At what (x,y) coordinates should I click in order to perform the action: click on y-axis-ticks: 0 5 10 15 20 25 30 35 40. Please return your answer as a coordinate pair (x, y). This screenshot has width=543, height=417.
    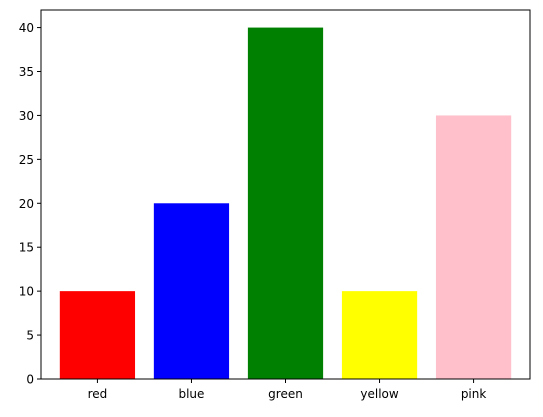
    Looking at the image, I should click on (30, 204).